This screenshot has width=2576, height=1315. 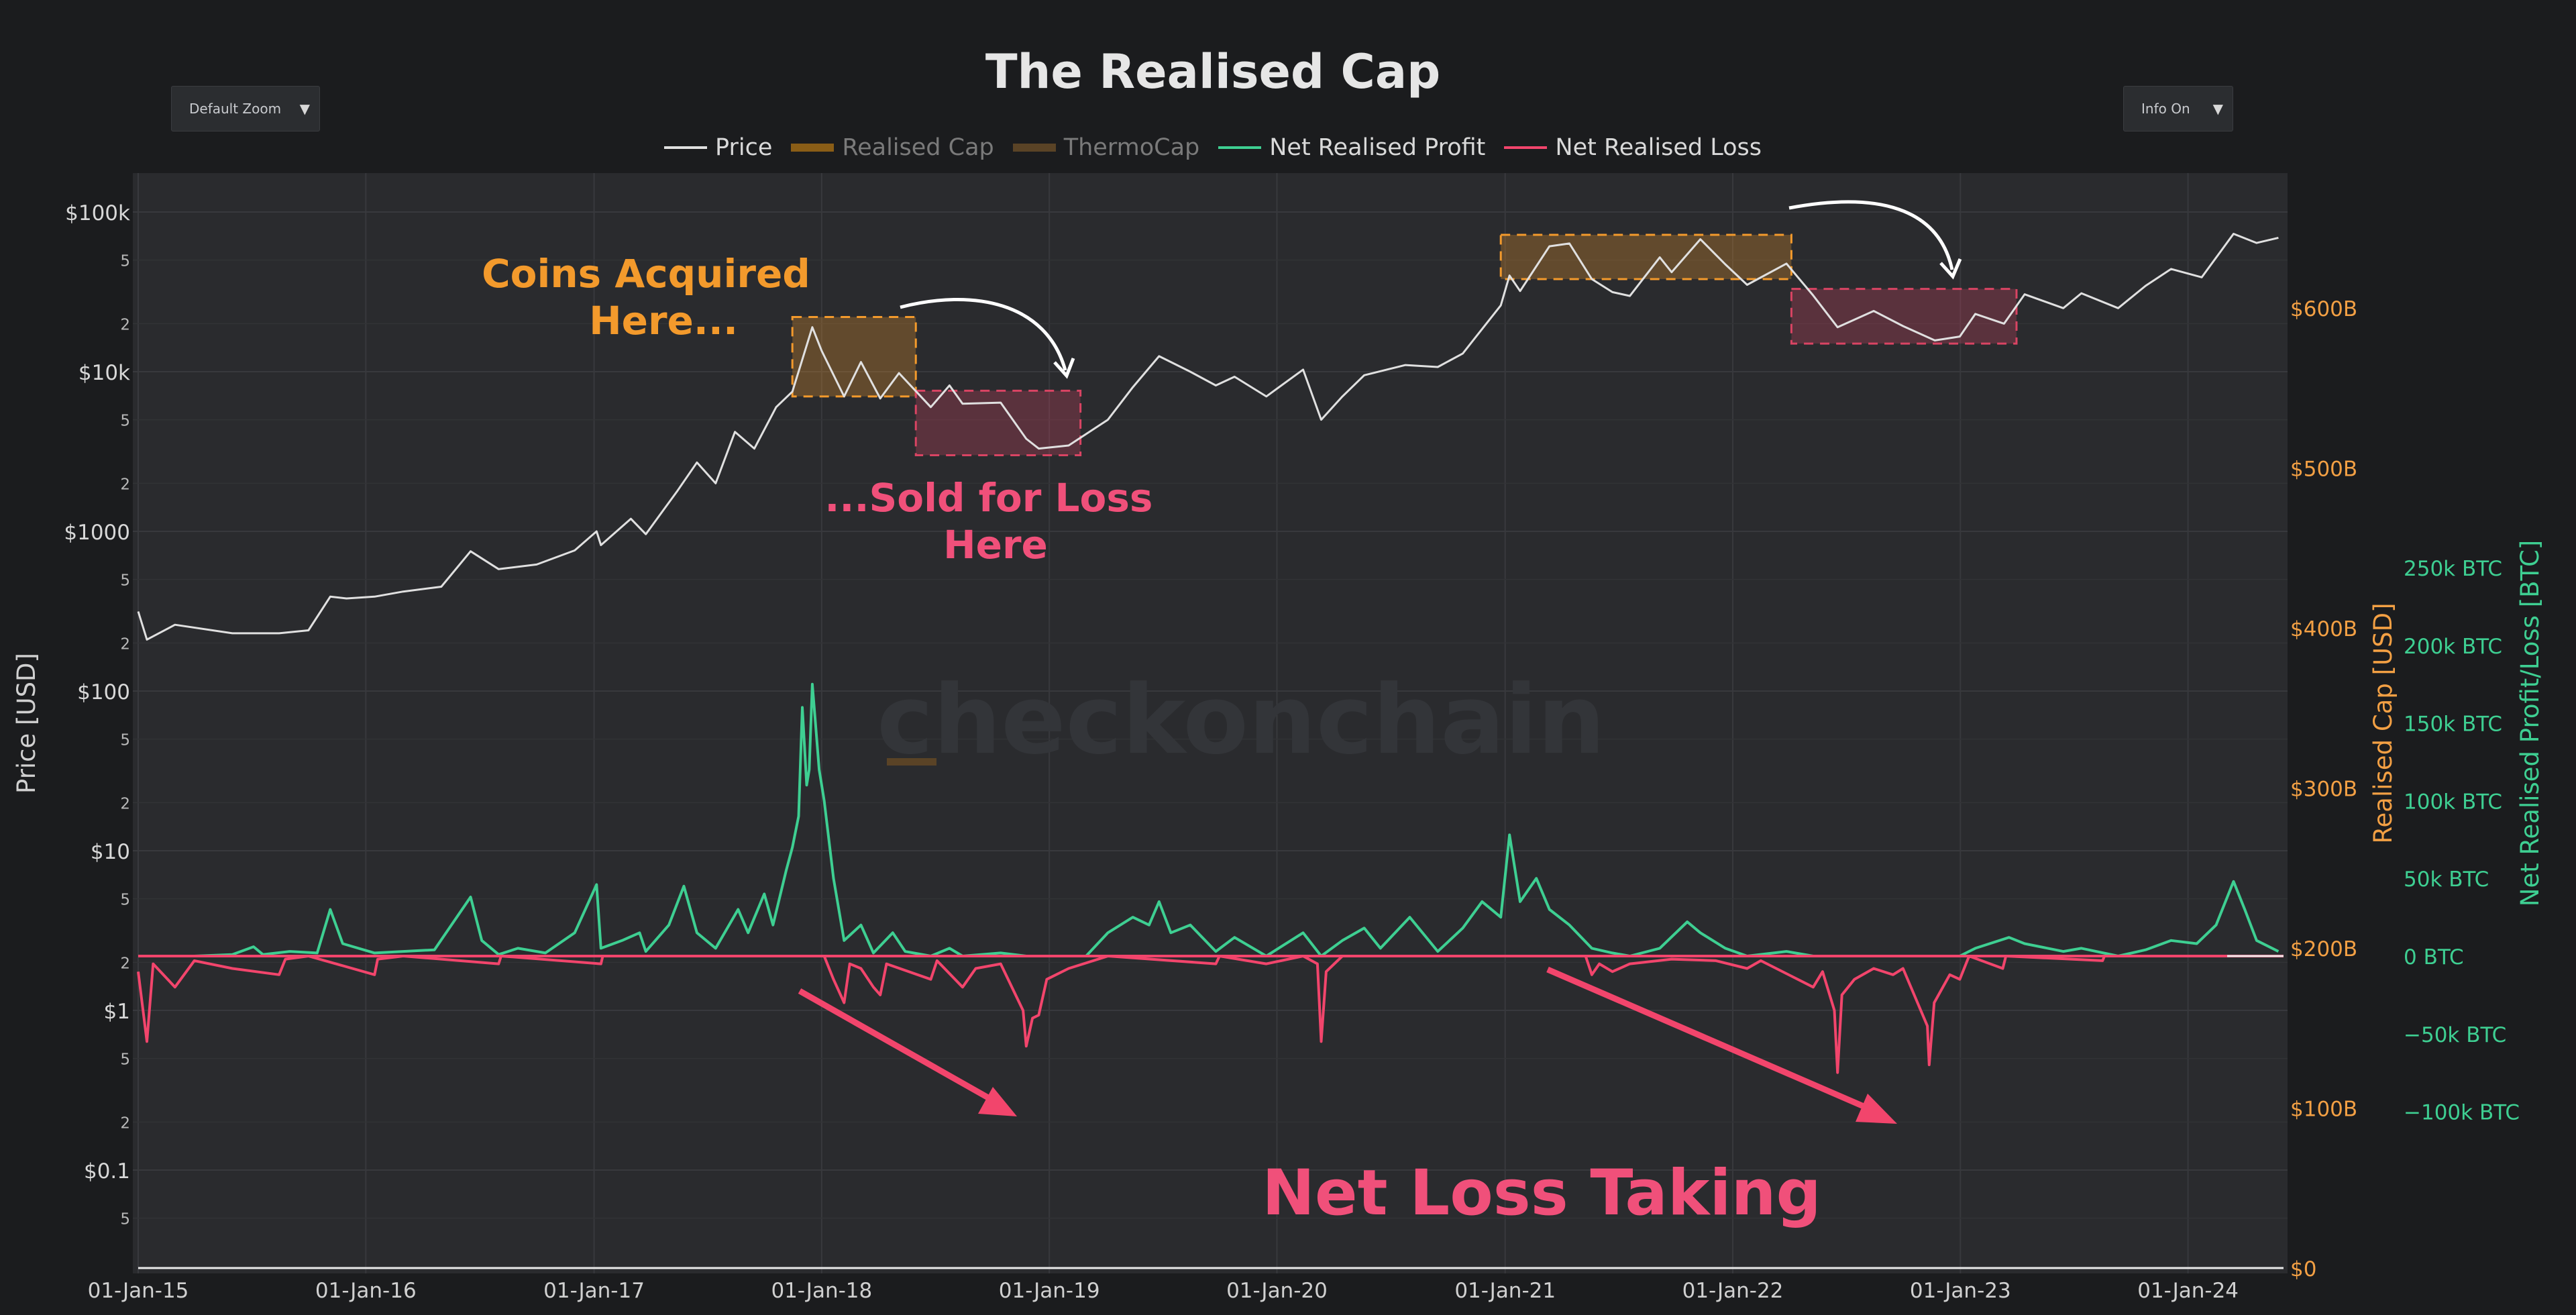 I want to click on y-right-1-tick-label: $300B, so click(x=2323, y=790).